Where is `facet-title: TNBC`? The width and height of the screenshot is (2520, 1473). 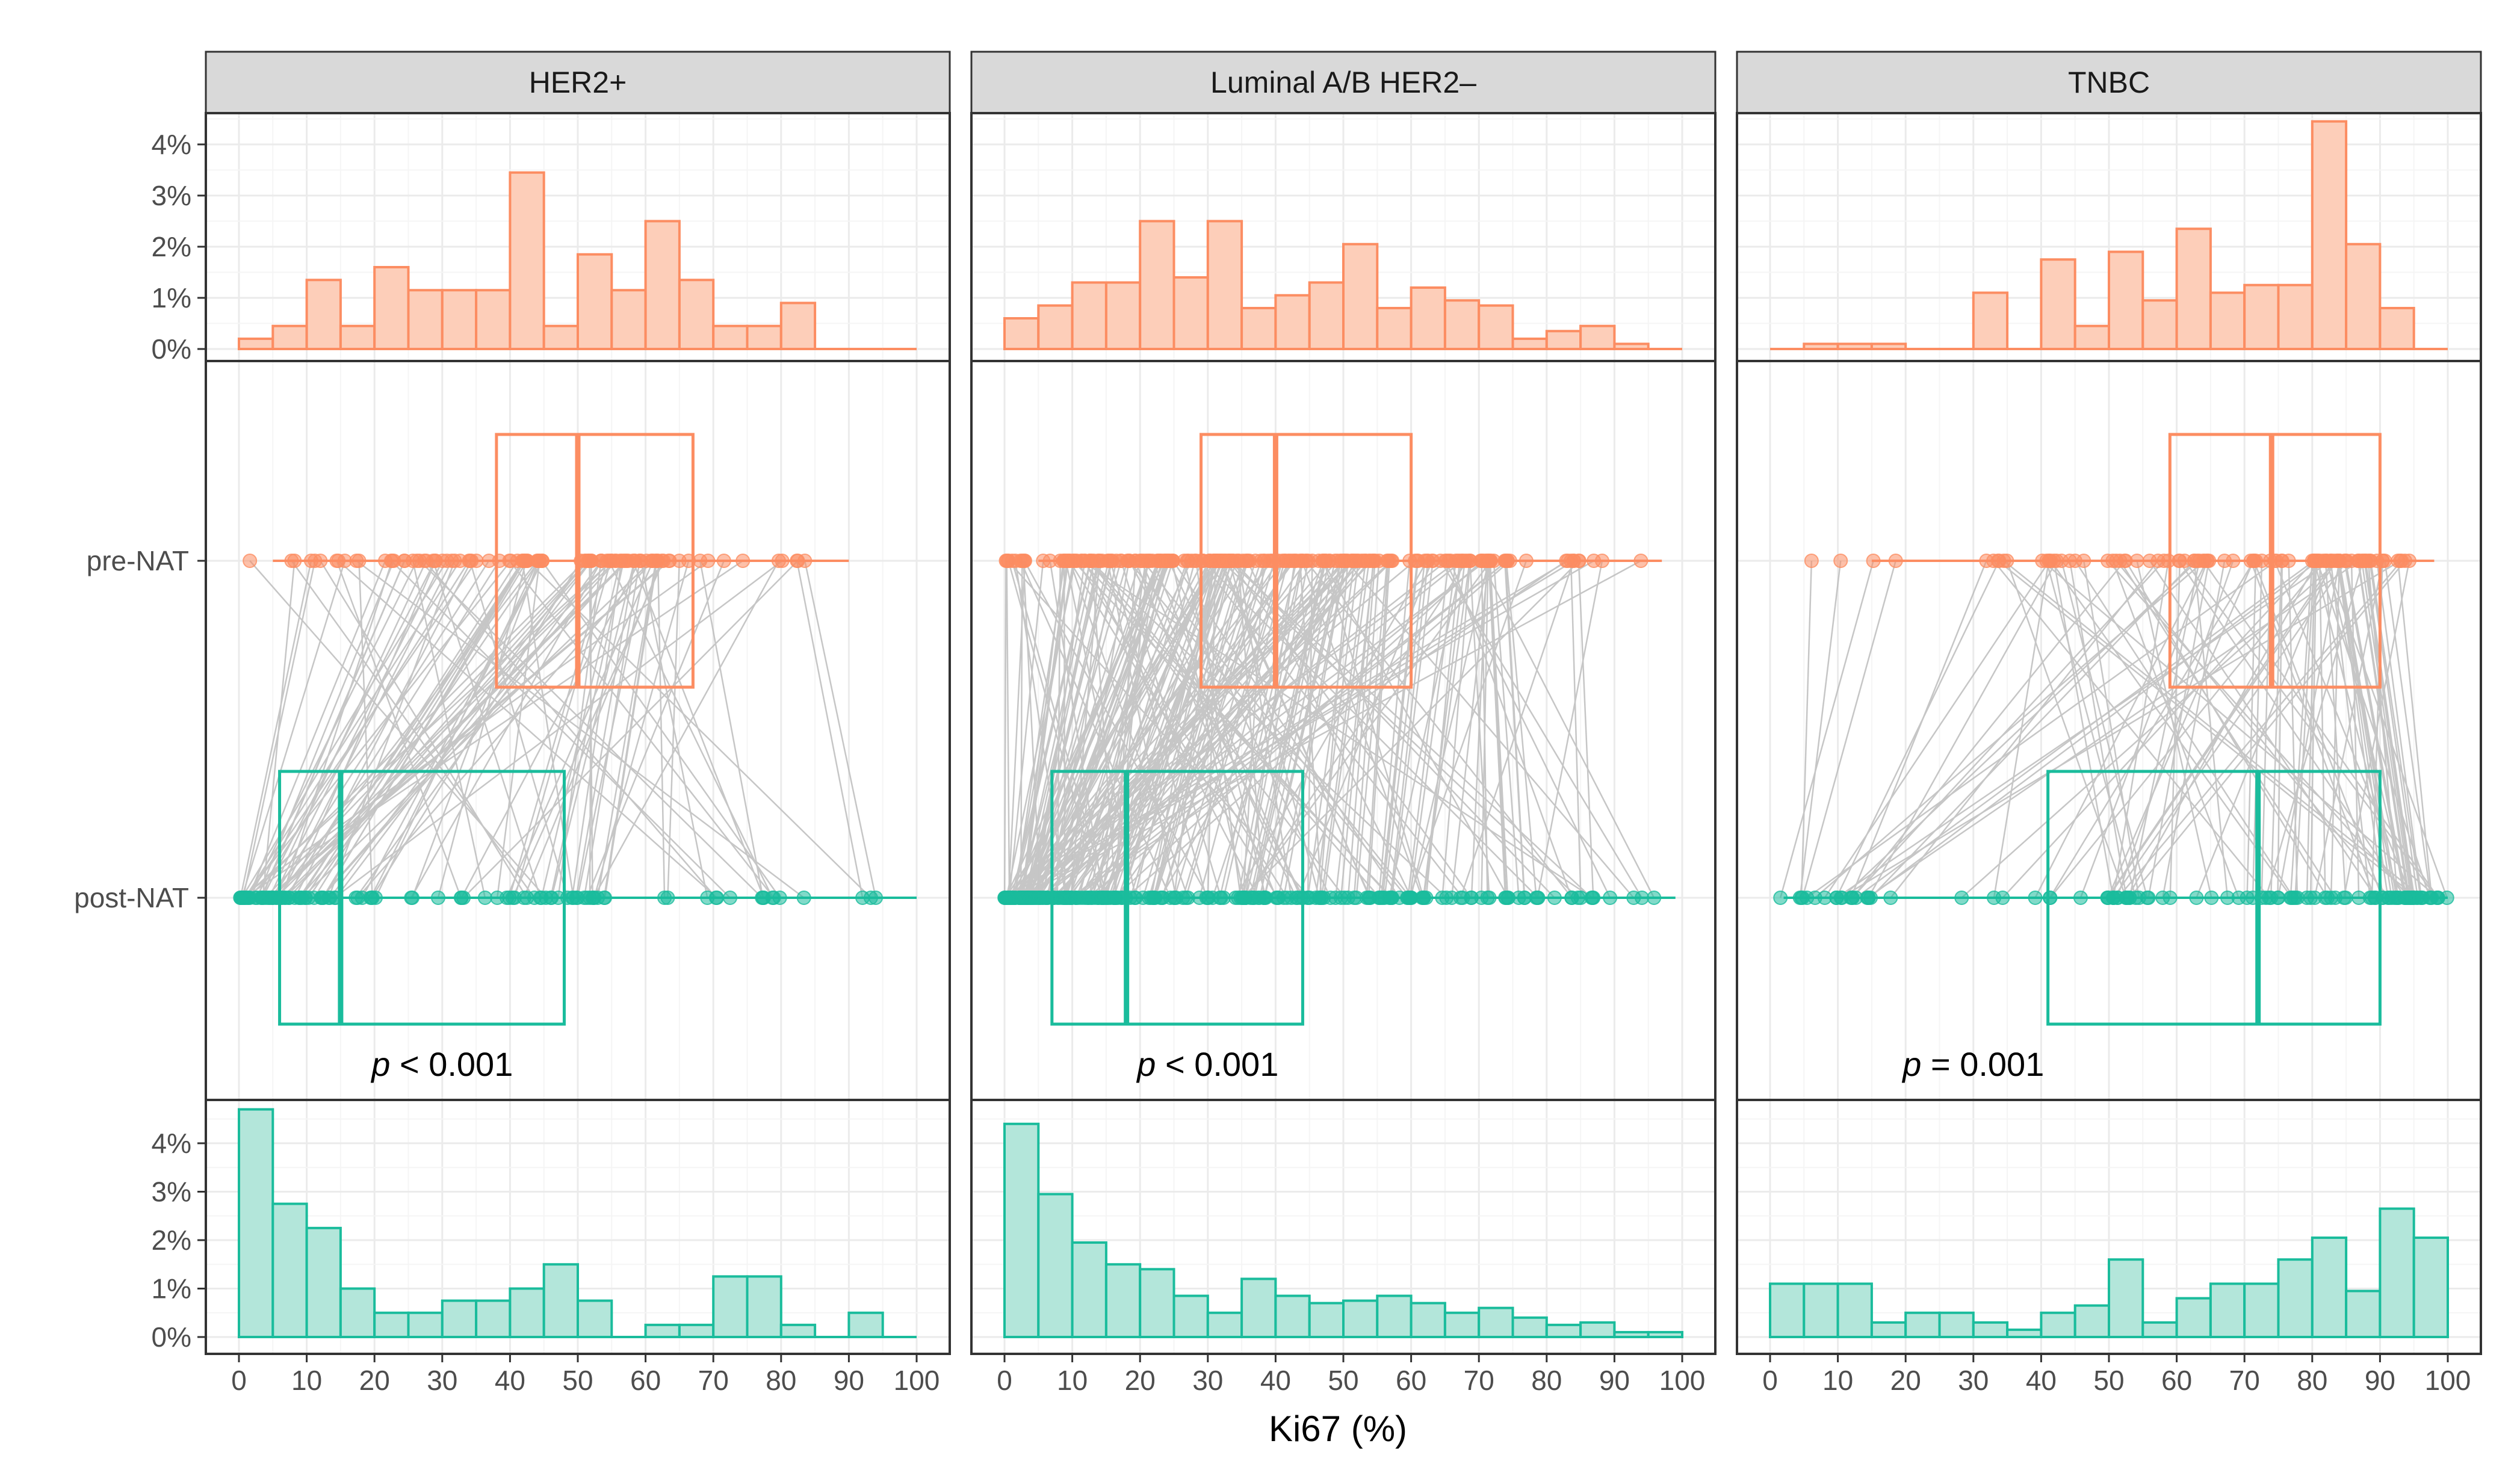 facet-title: TNBC is located at coordinates (2109, 82).